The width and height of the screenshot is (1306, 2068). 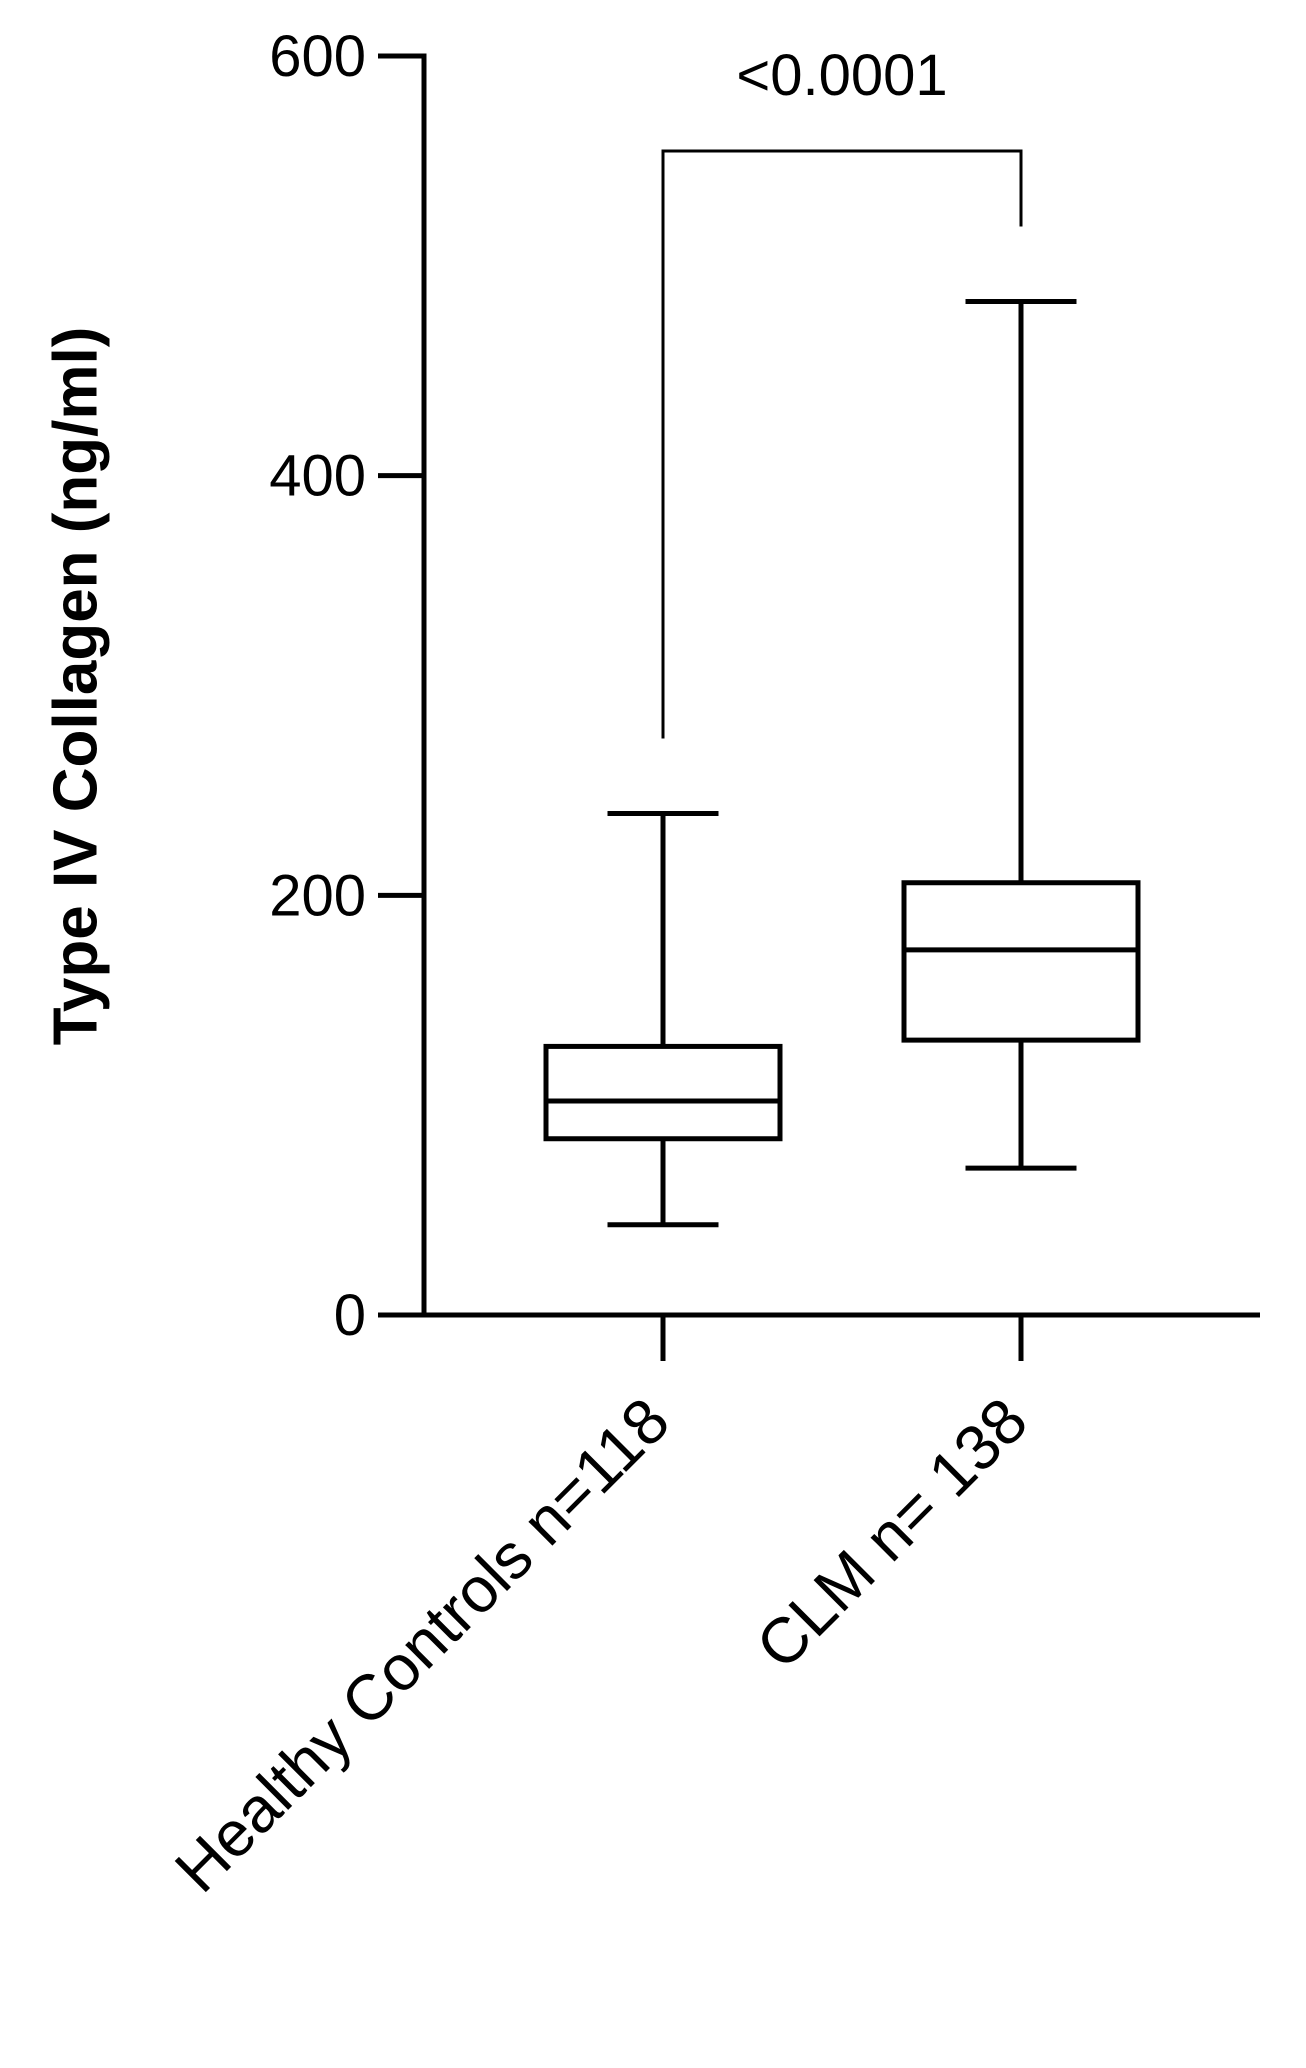 What do you see at coordinates (350, 1315) in the screenshot?
I see `y-tick-label: 0` at bounding box center [350, 1315].